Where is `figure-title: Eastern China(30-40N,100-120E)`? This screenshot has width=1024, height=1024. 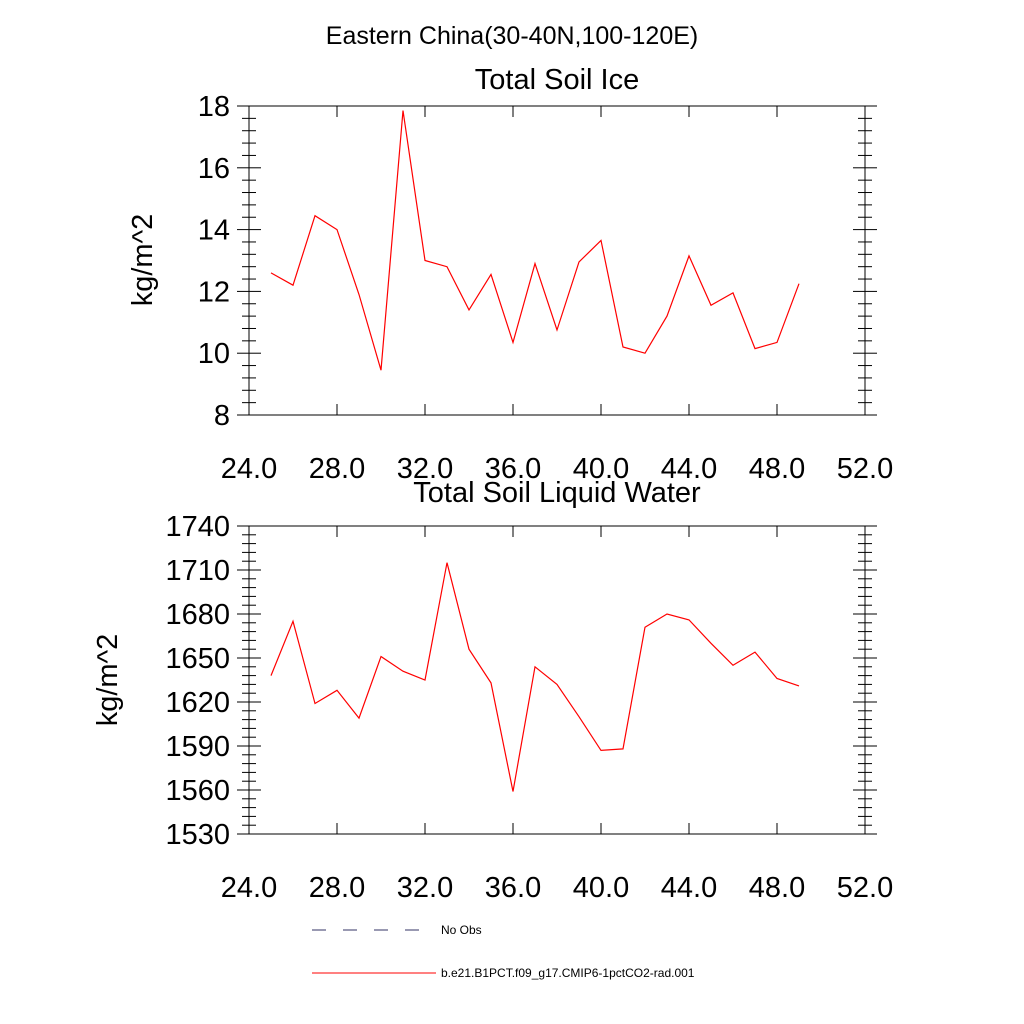 figure-title: Eastern China(30-40N,100-120E) is located at coordinates (512, 36).